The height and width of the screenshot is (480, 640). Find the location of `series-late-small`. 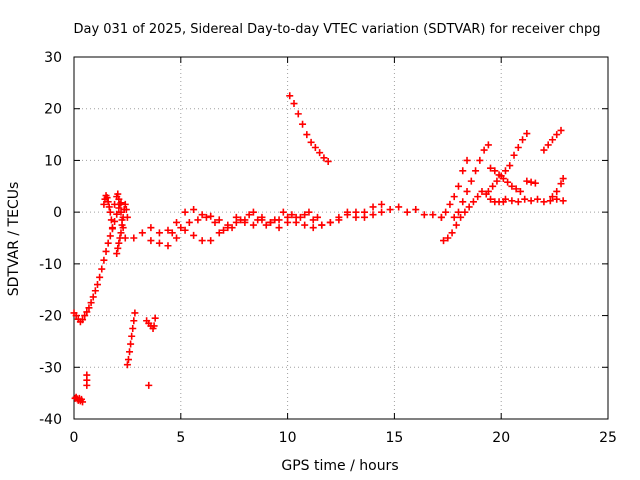

series-late-small is located at coordinates (545, 188).